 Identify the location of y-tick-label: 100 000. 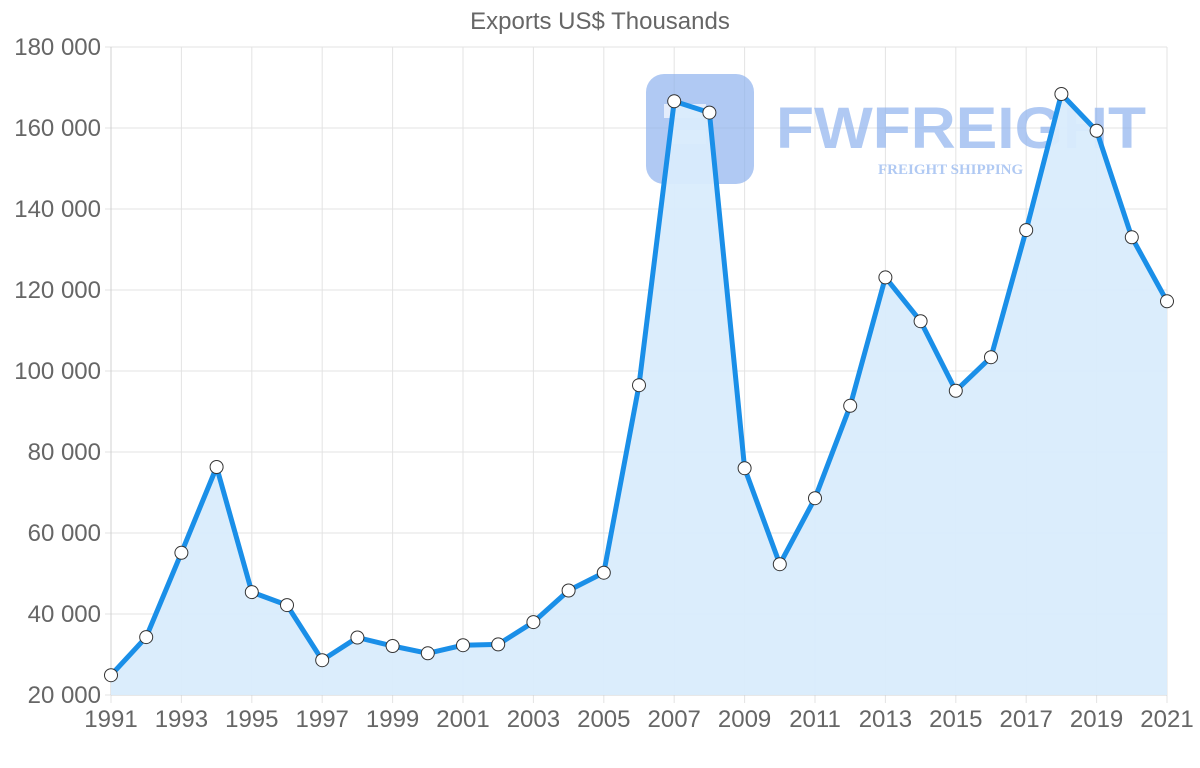
(57, 371).